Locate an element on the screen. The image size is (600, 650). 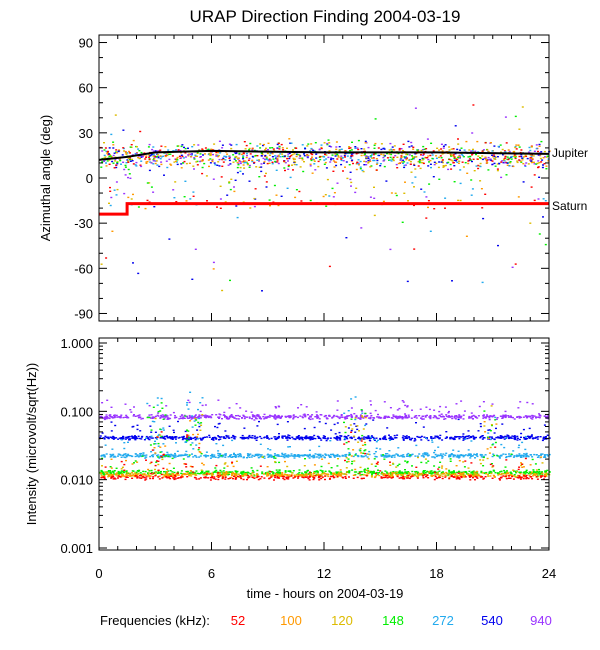
jupiter-line is located at coordinates (324, 155).